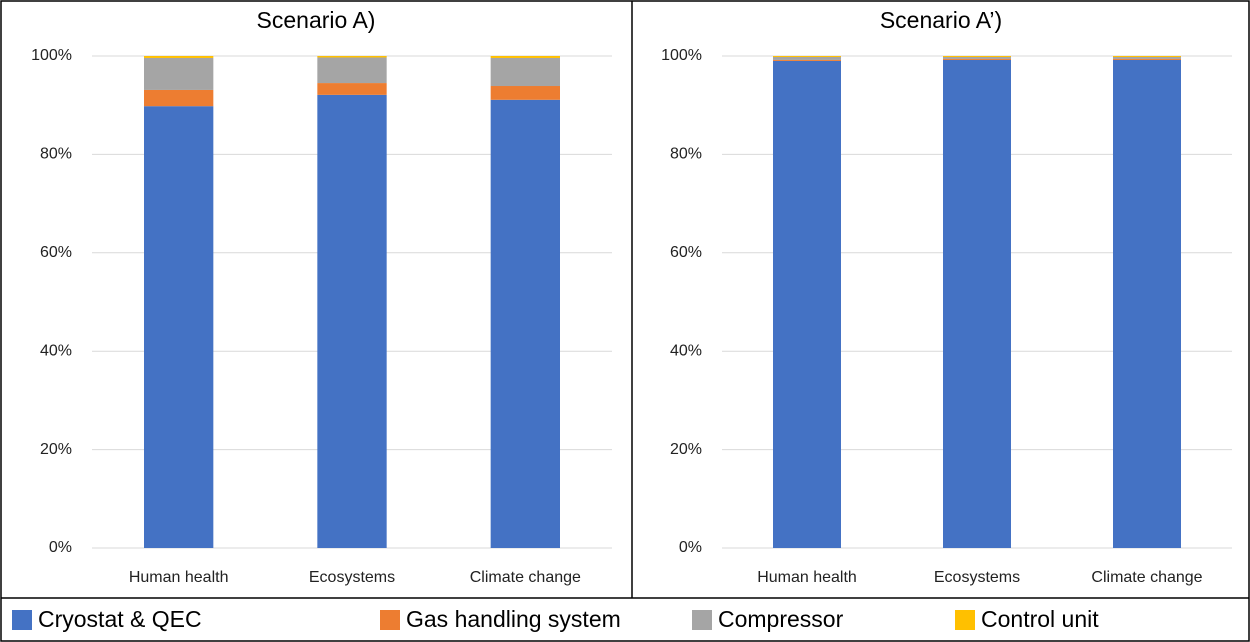 This screenshot has width=1250, height=642. Describe the element at coordinates (941, 20) in the screenshot. I see `chart-title: Scenario A’)` at that location.